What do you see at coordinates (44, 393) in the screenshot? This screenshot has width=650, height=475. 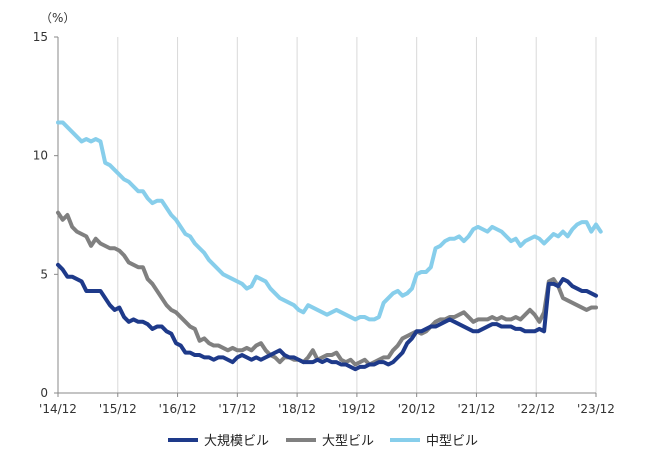 I see `y-tick-label: 0` at bounding box center [44, 393].